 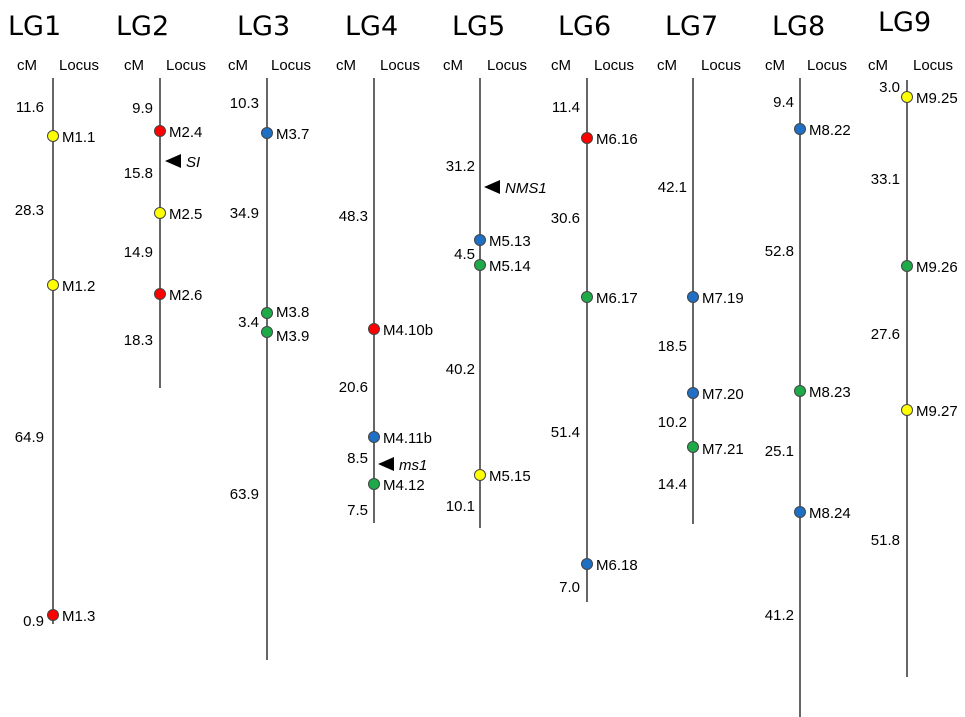 What do you see at coordinates (889, 87) in the screenshot?
I see `distance-label: 3.0` at bounding box center [889, 87].